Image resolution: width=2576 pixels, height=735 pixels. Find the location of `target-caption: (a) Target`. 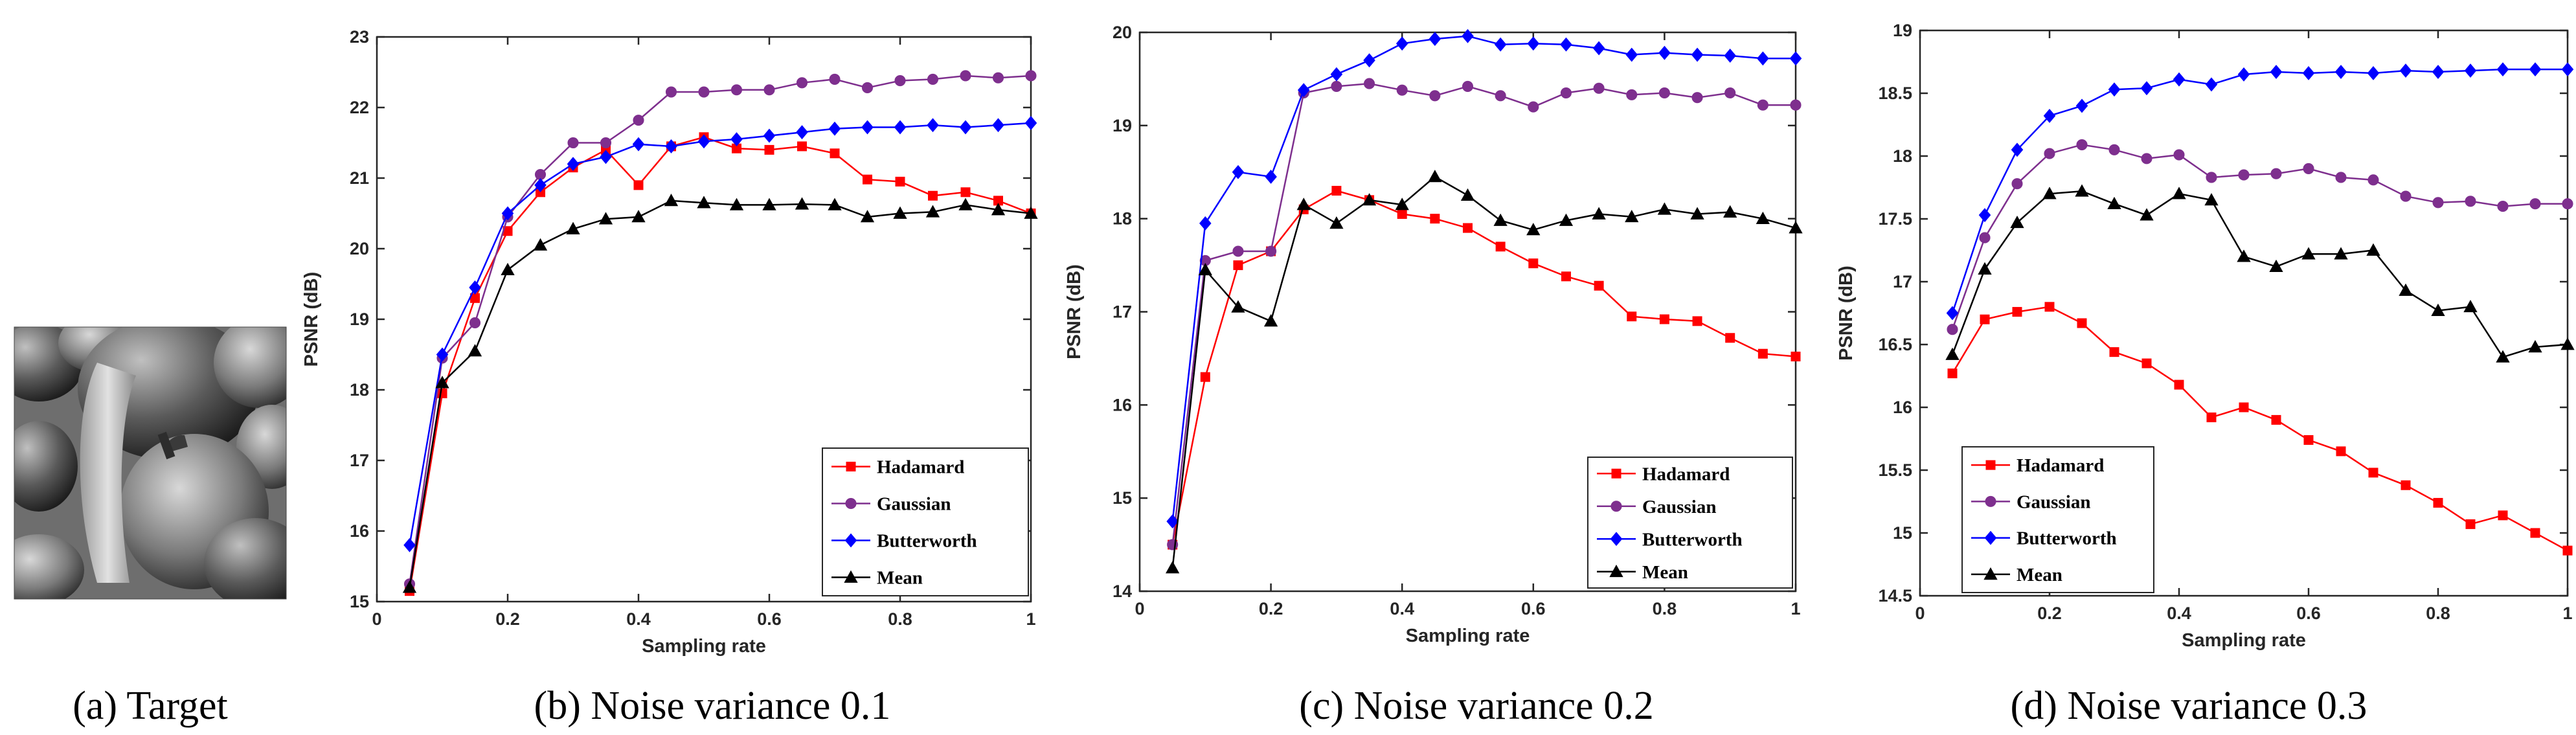

target-caption: (a) Target is located at coordinates (150, 706).